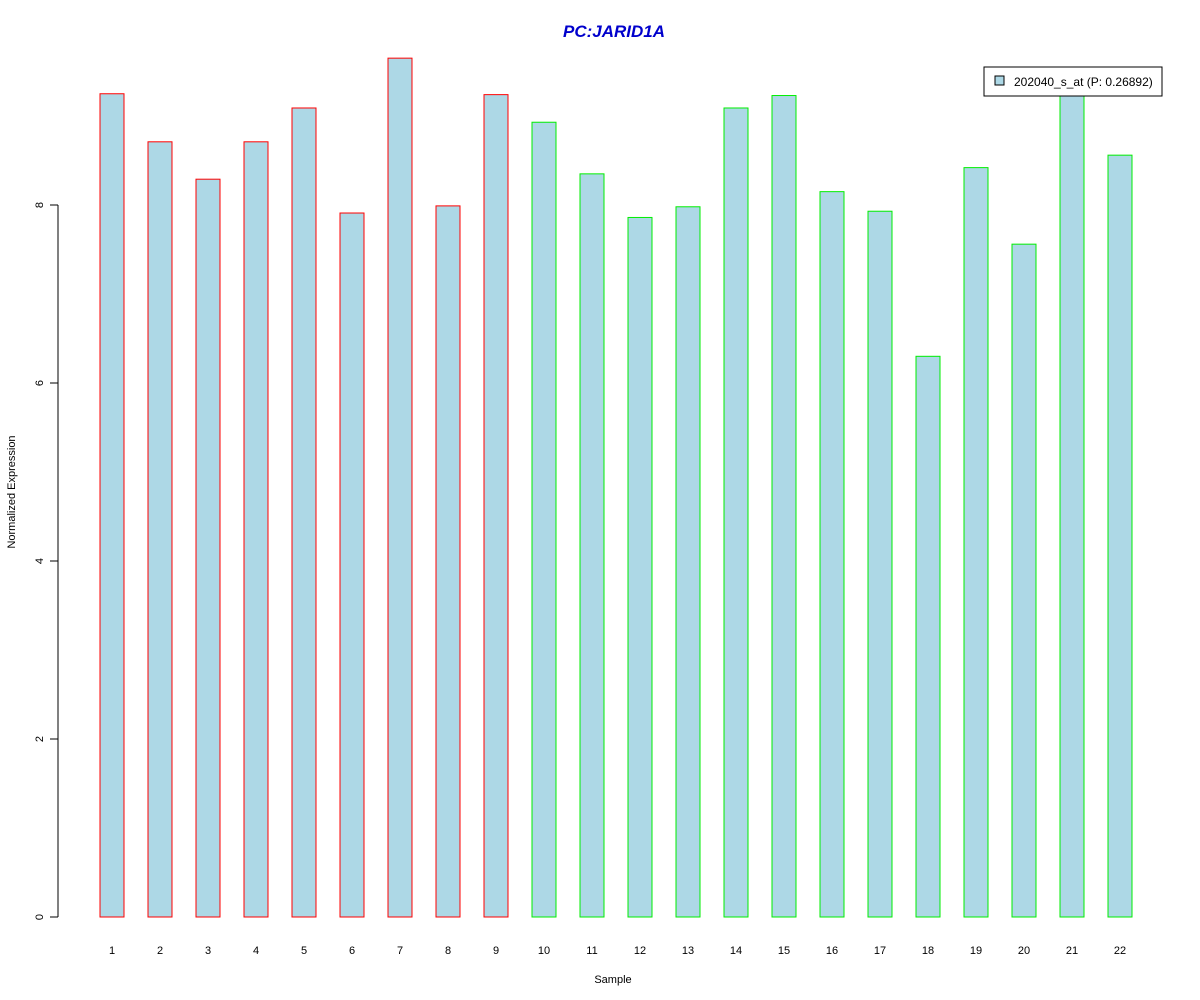  What do you see at coordinates (544, 951) in the screenshot?
I see `x-tick-label: 10` at bounding box center [544, 951].